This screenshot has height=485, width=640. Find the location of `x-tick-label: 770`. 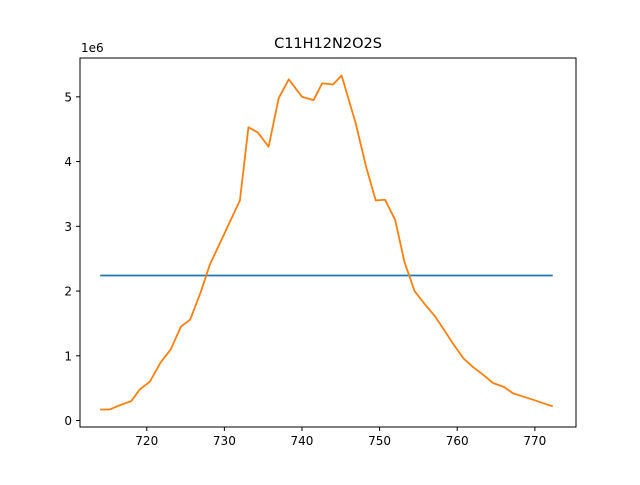

x-tick-label: 770 is located at coordinates (534, 441).